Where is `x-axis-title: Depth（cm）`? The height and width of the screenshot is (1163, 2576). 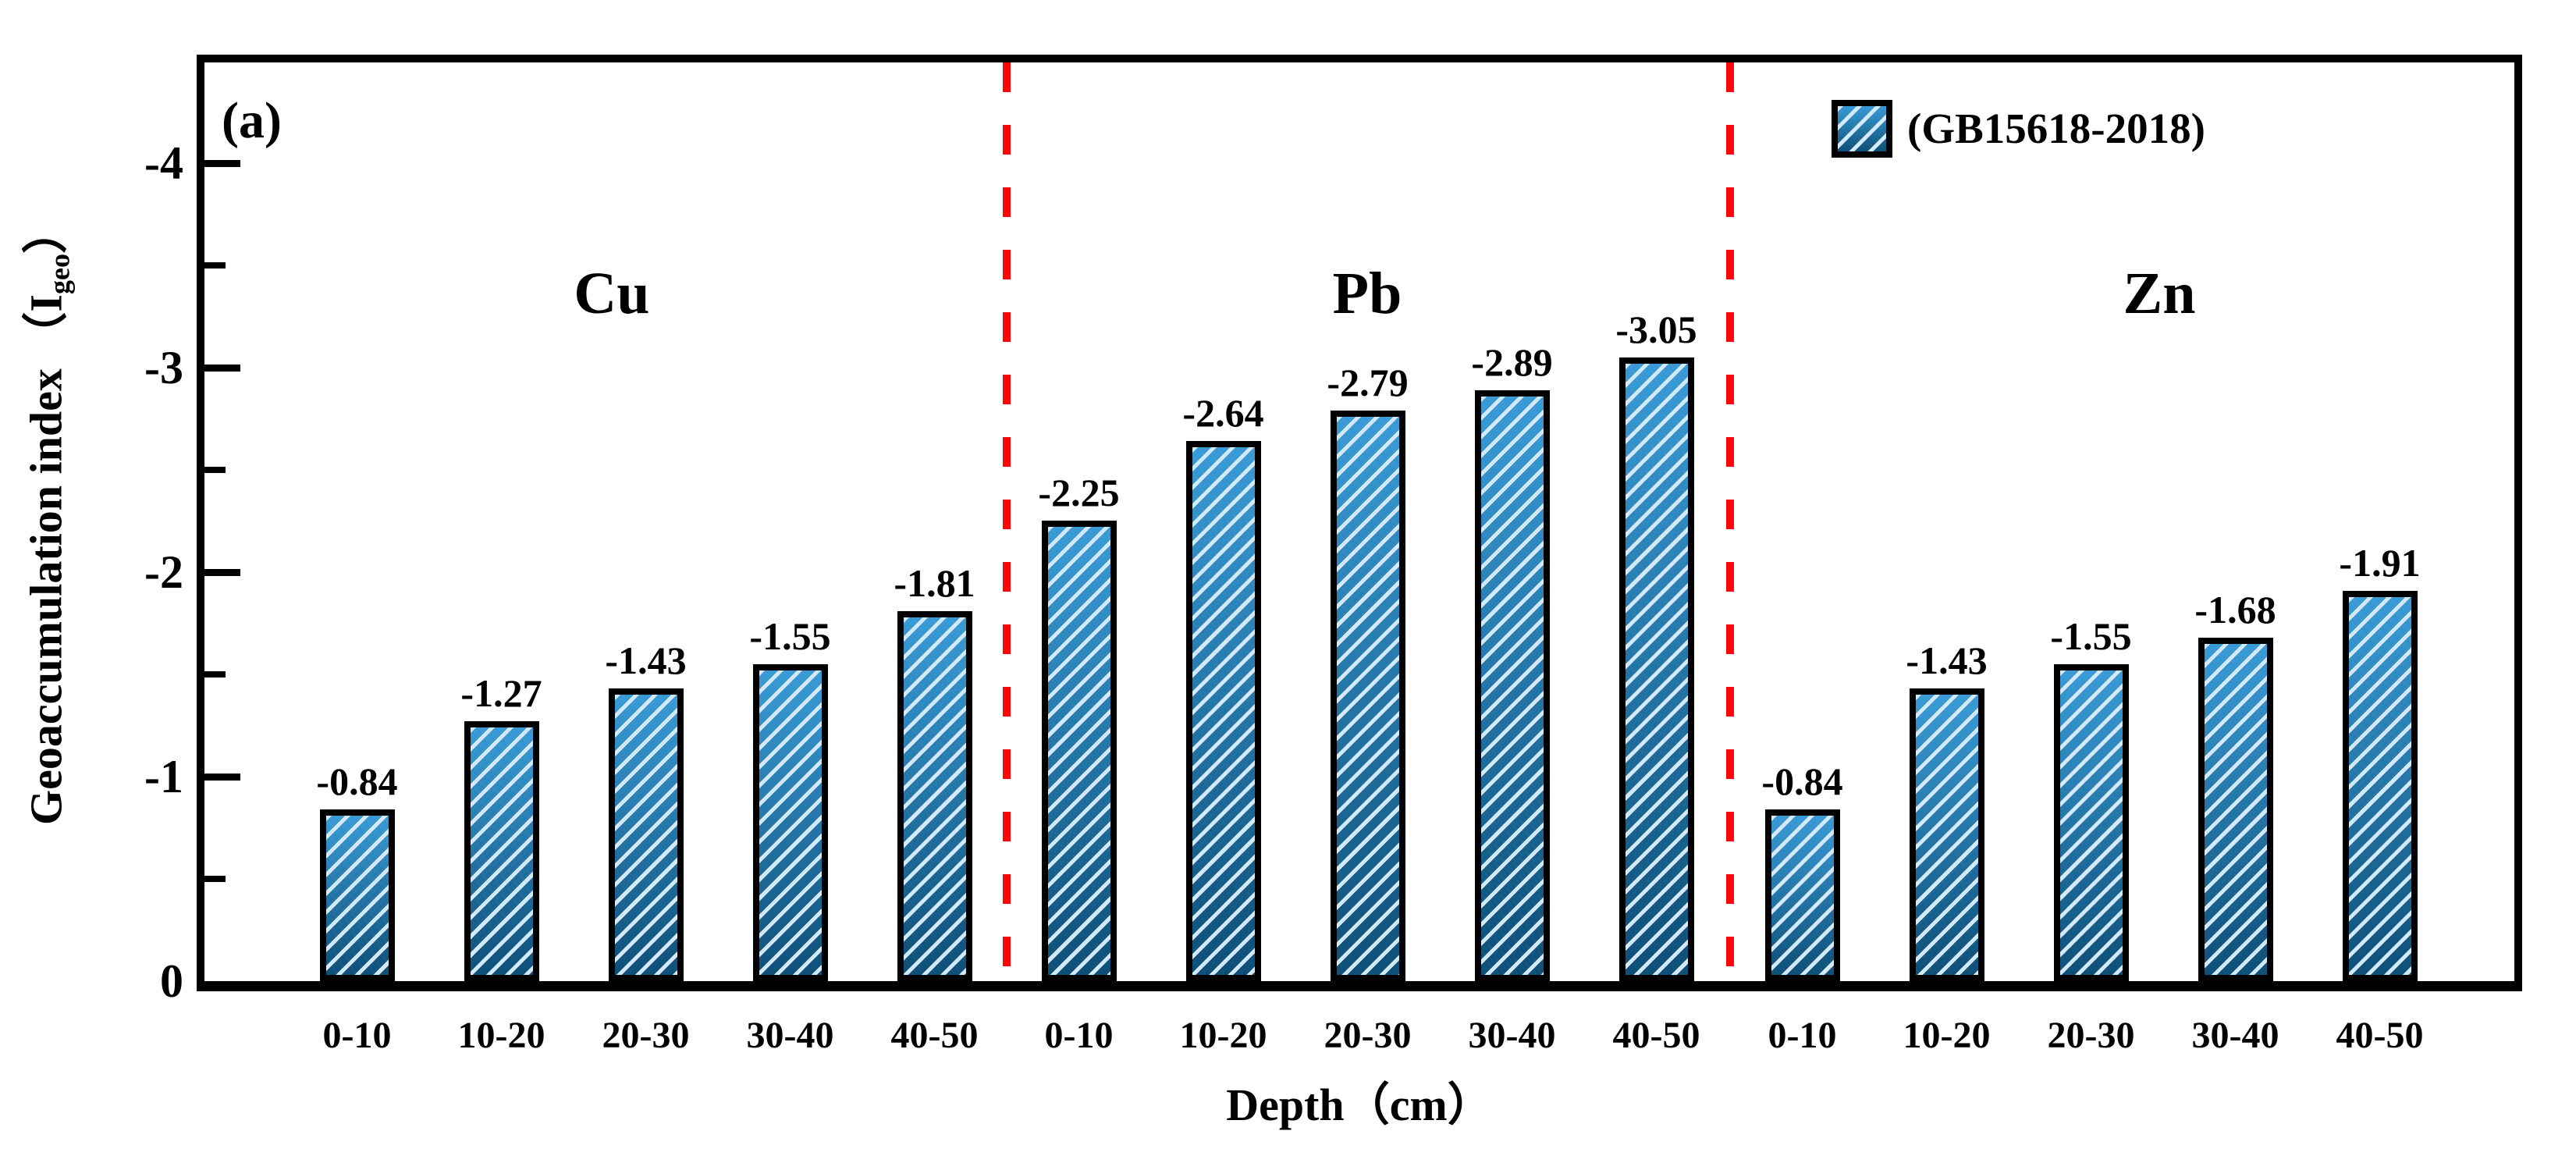 x-axis-title: Depth（cm） is located at coordinates (1359, 1104).